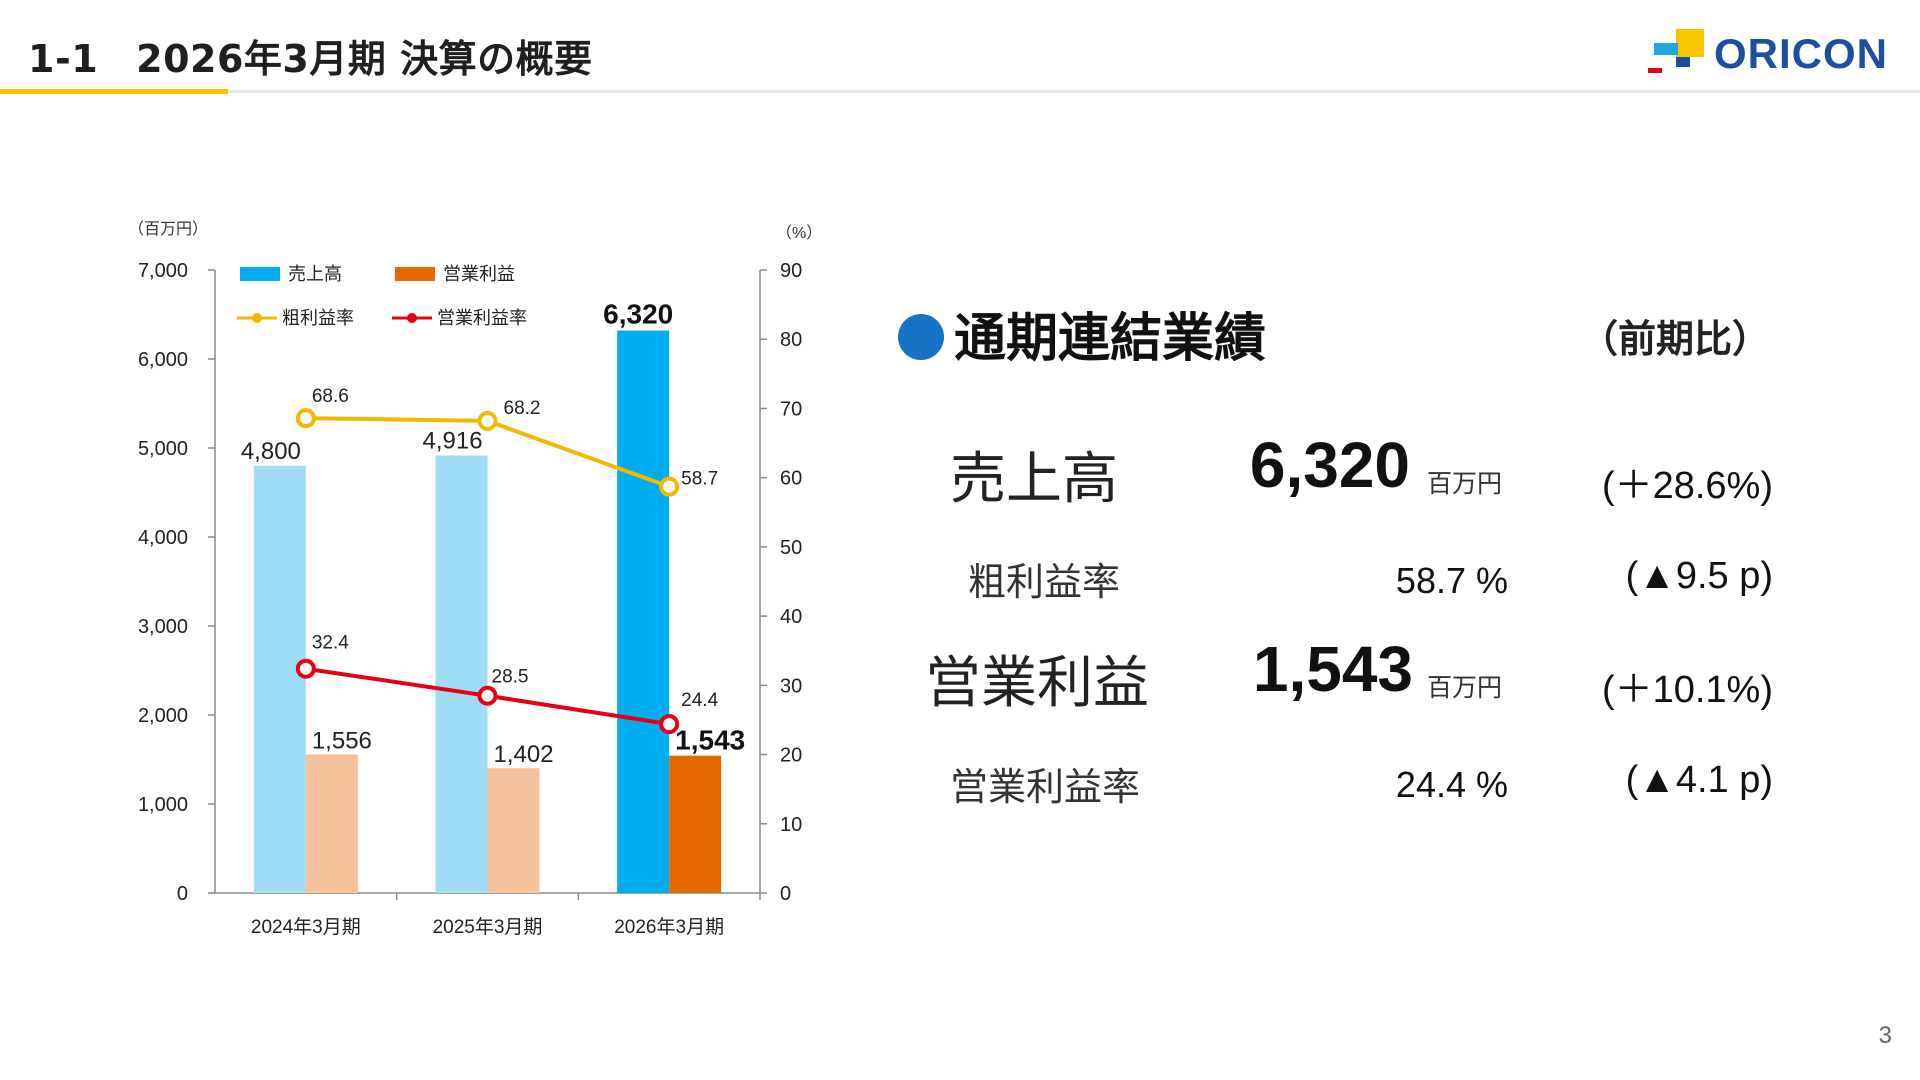  What do you see at coordinates (1674, 339) in the screenshot?
I see `comparison-label: （前期比）` at bounding box center [1674, 339].